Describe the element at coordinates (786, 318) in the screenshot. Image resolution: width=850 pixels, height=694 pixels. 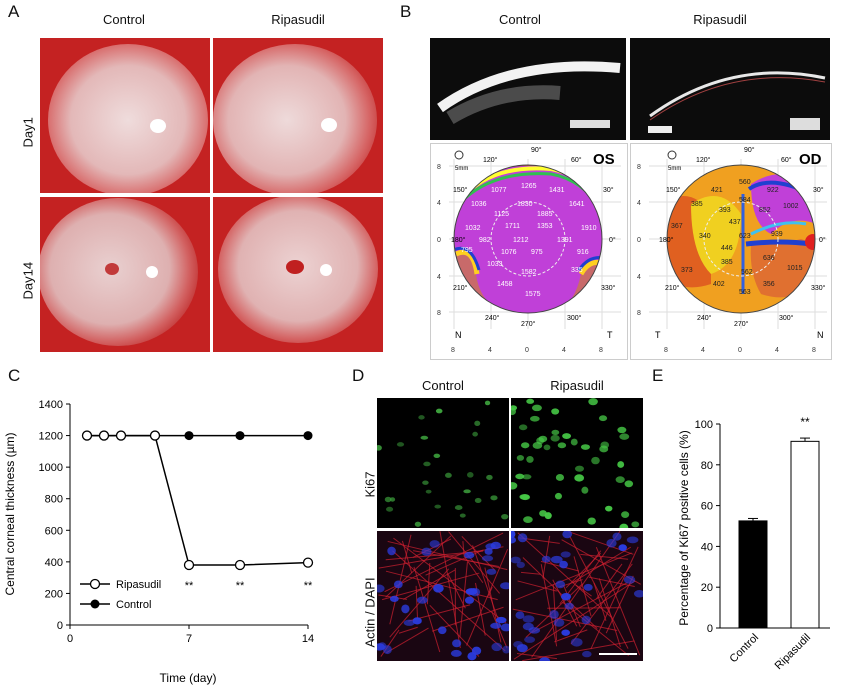
I see `od-angle-300: 300°` at that location.